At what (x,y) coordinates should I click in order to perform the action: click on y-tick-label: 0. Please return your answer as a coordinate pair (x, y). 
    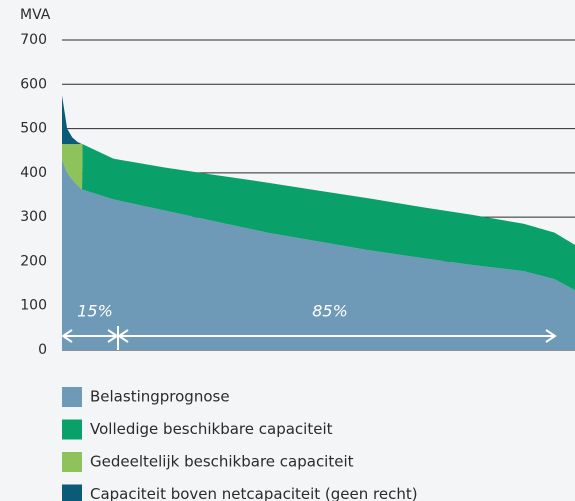
    Looking at the image, I should click on (42, 350).